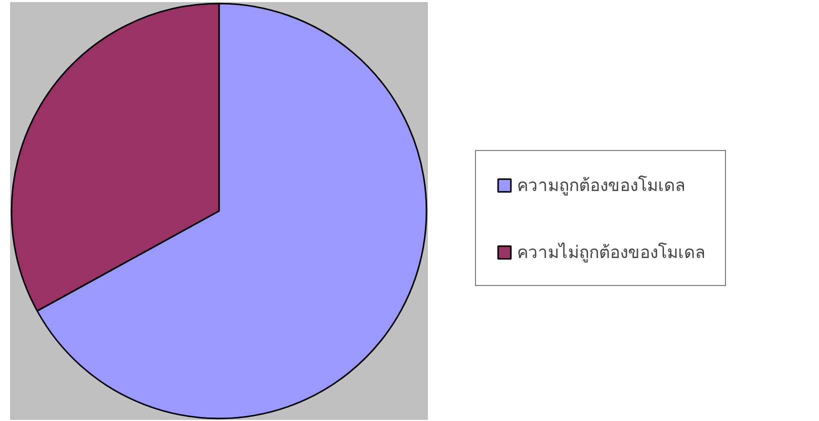 The image size is (819, 421). I want to click on legend-label: ความไม่ถูกต้องของโมเดล, so click(611, 253).